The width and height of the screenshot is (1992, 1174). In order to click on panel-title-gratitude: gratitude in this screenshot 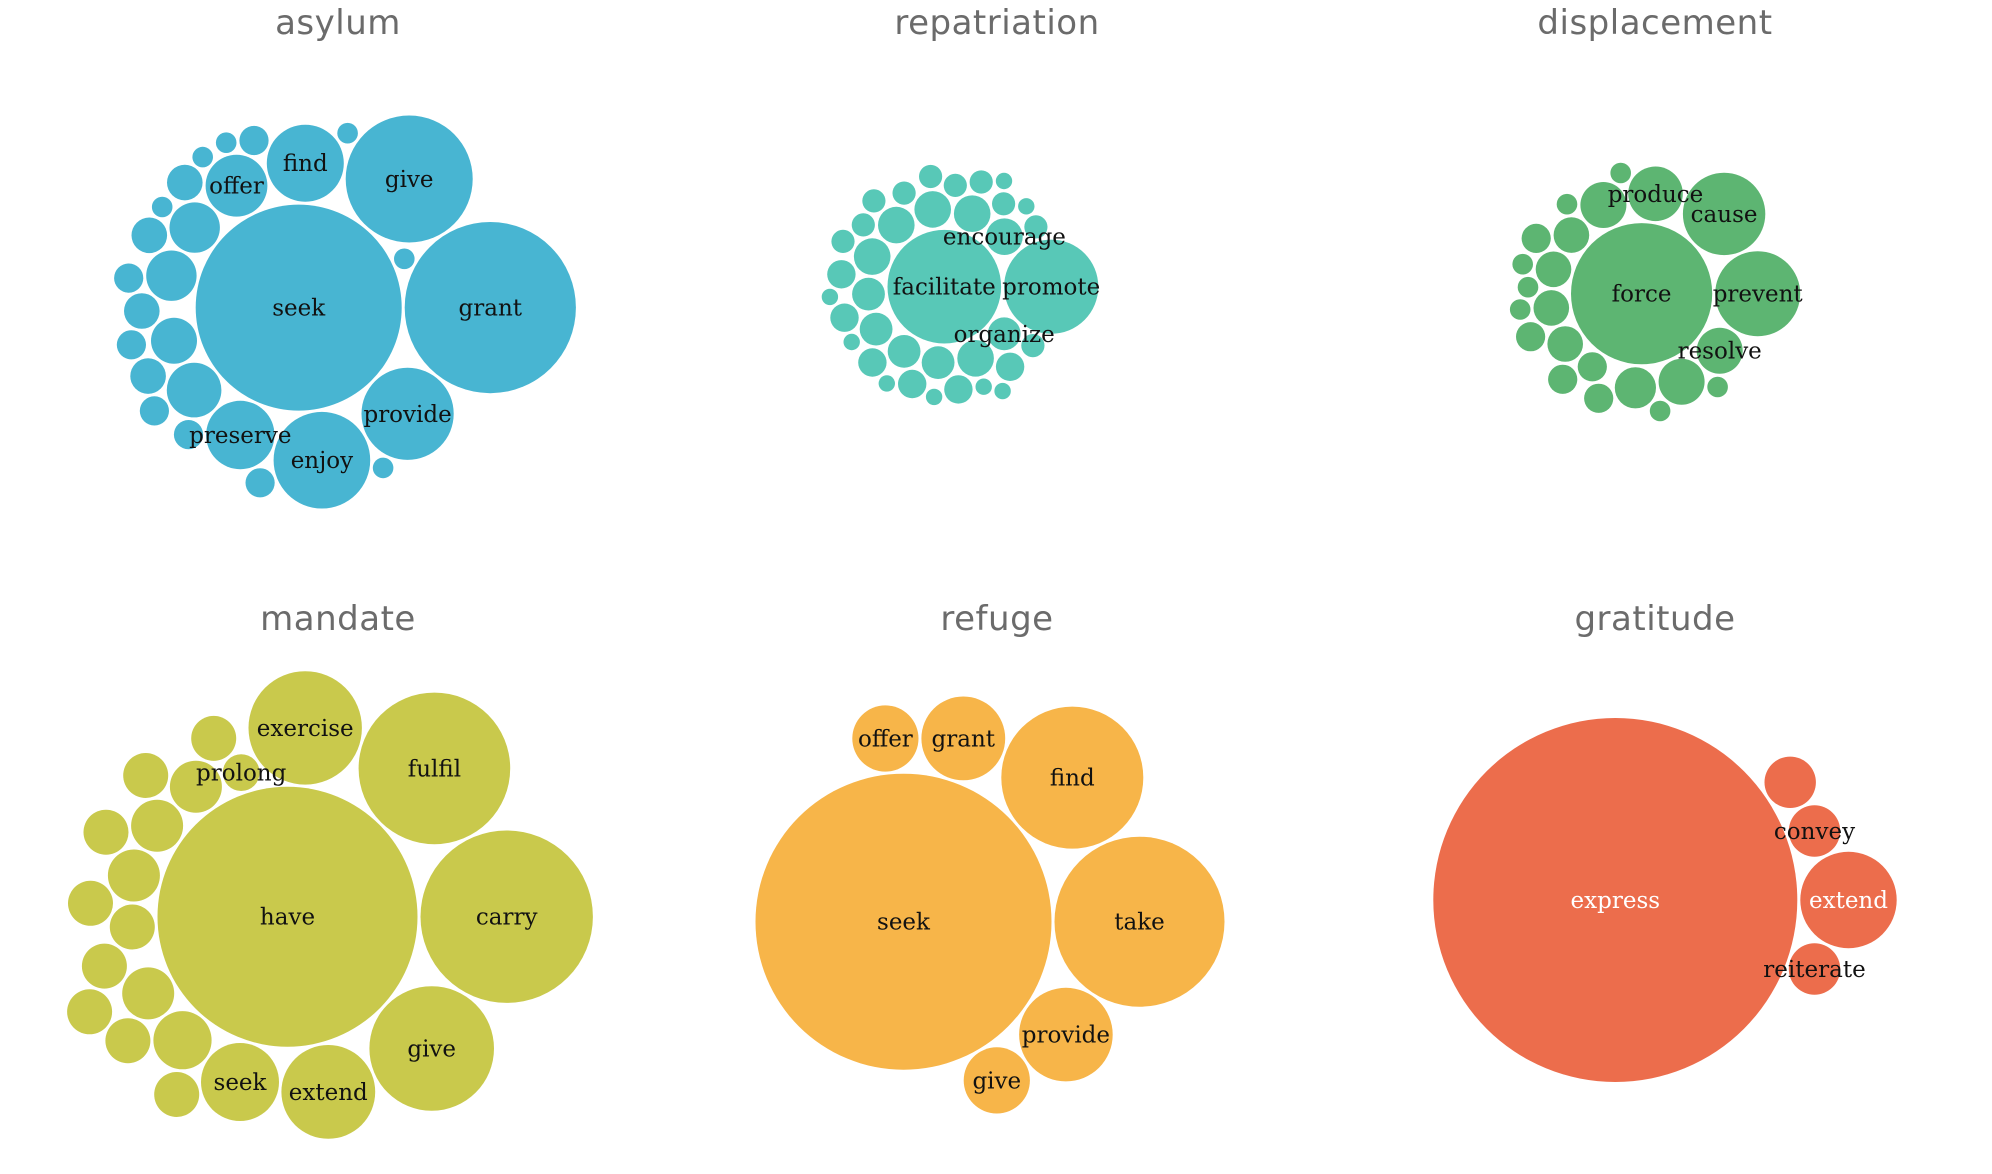, I will do `click(1654, 619)`.